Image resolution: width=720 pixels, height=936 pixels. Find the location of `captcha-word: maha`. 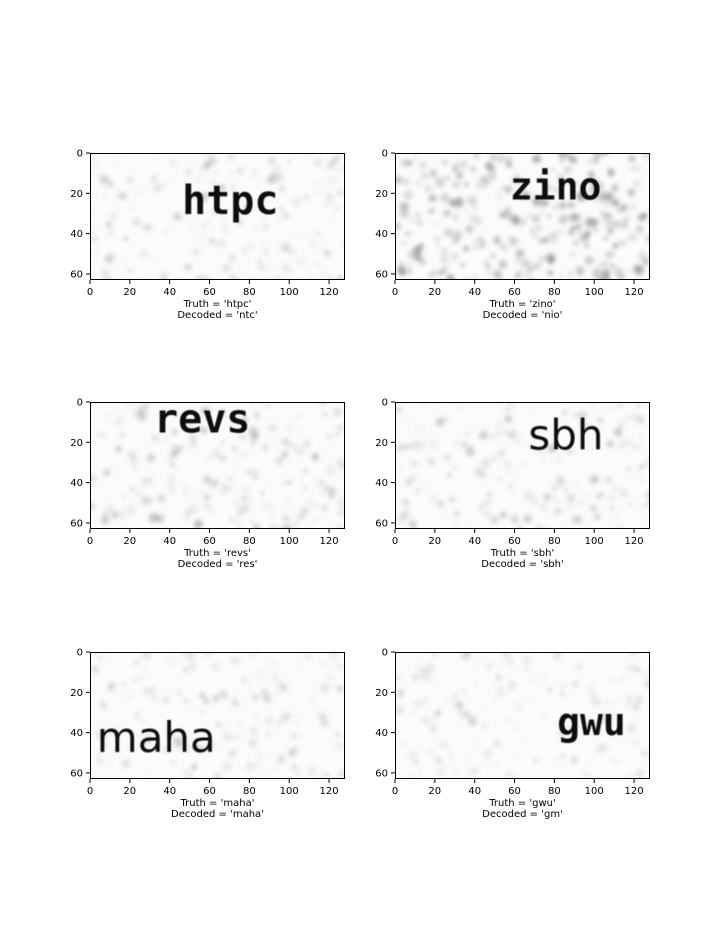

captcha-word: maha is located at coordinates (156, 737).